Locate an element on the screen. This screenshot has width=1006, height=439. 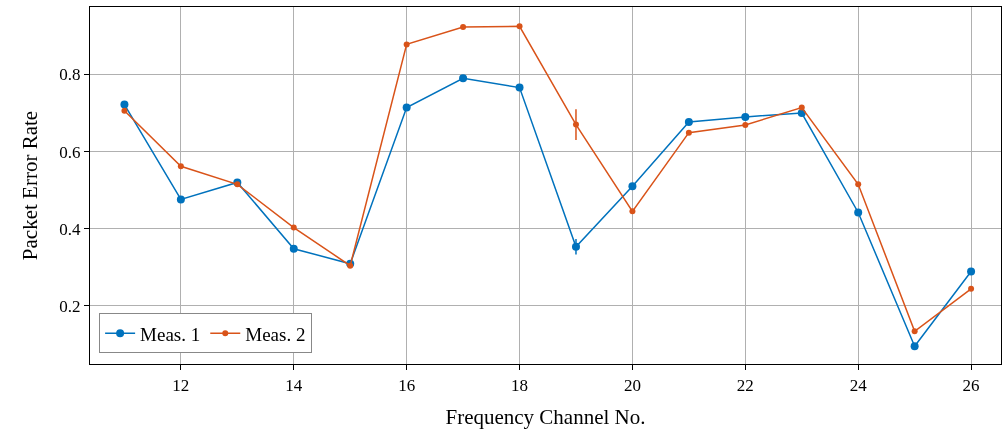
x-tick-label: 12 is located at coordinates (181, 385).